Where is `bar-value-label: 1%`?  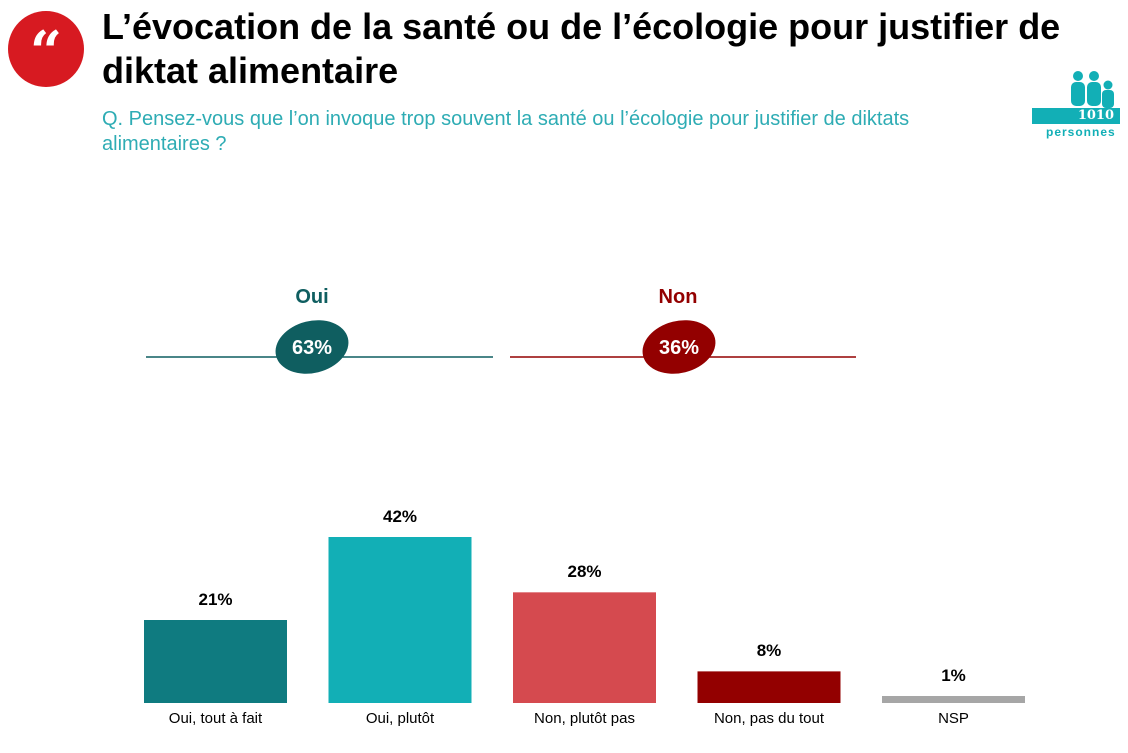 bar-value-label: 1% is located at coordinates (953, 675).